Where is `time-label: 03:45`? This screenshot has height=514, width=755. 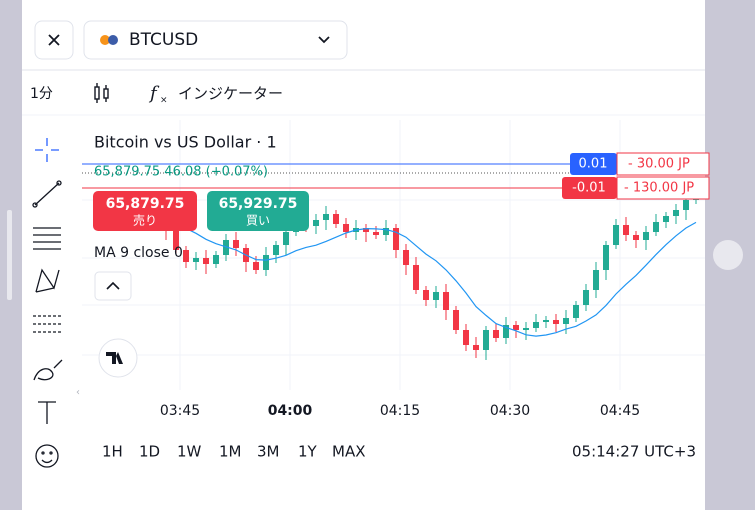
time-label: 03:45 is located at coordinates (180, 411).